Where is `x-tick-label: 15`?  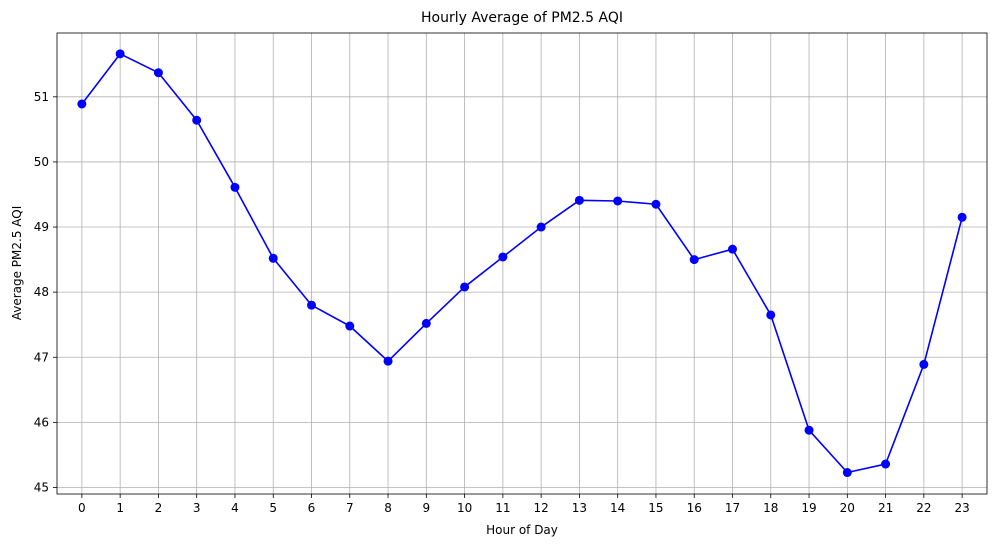 x-tick-label: 15 is located at coordinates (655, 508).